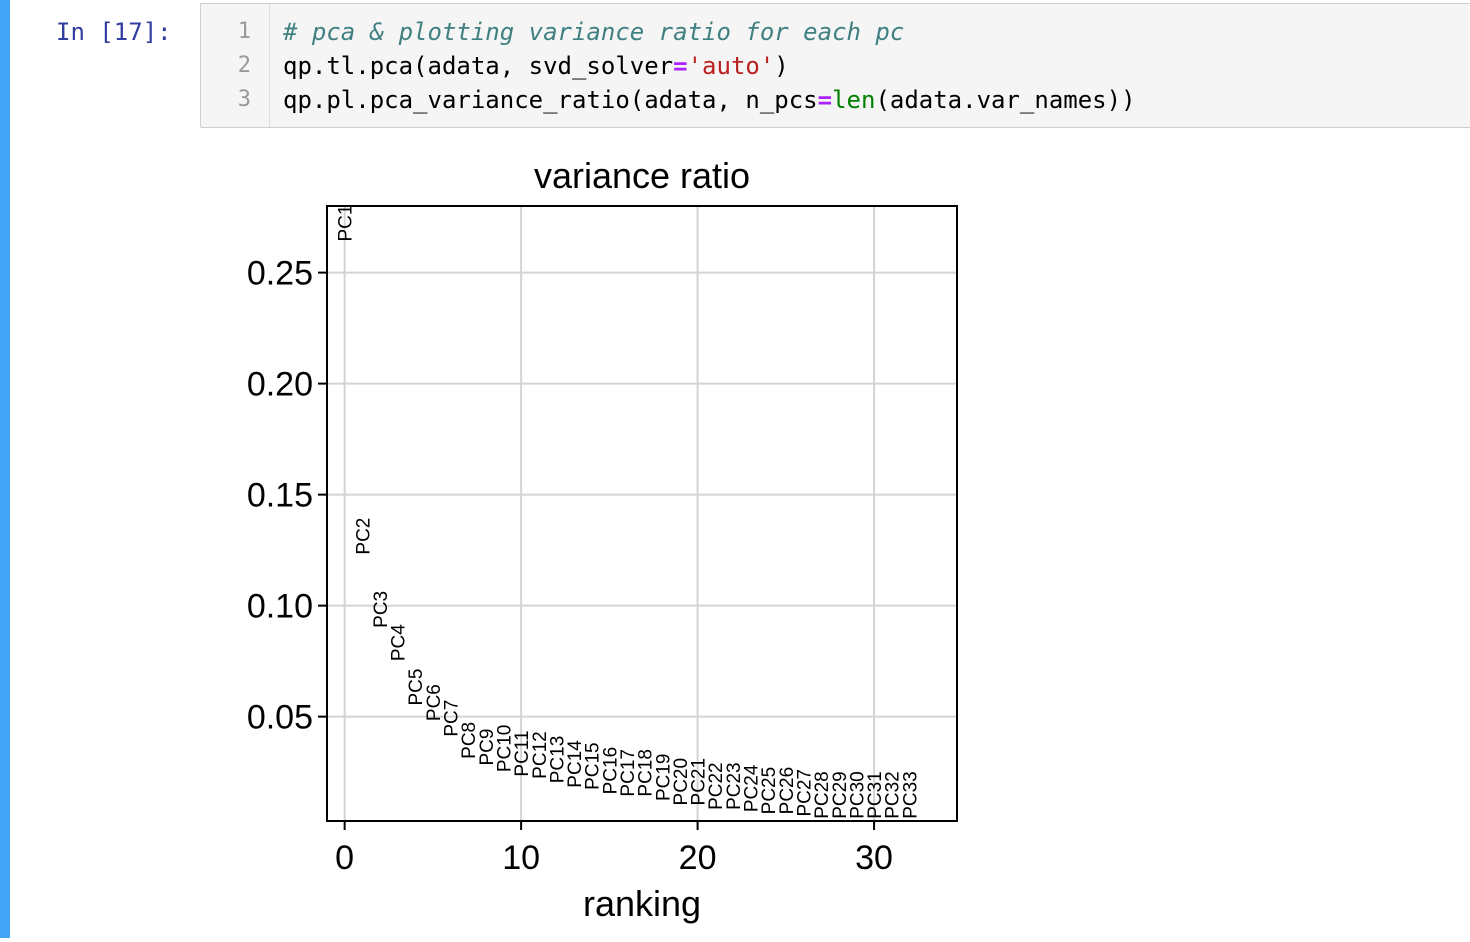 The height and width of the screenshot is (942, 1470). I want to click on point-label-pc8: PC8, so click(469, 740).